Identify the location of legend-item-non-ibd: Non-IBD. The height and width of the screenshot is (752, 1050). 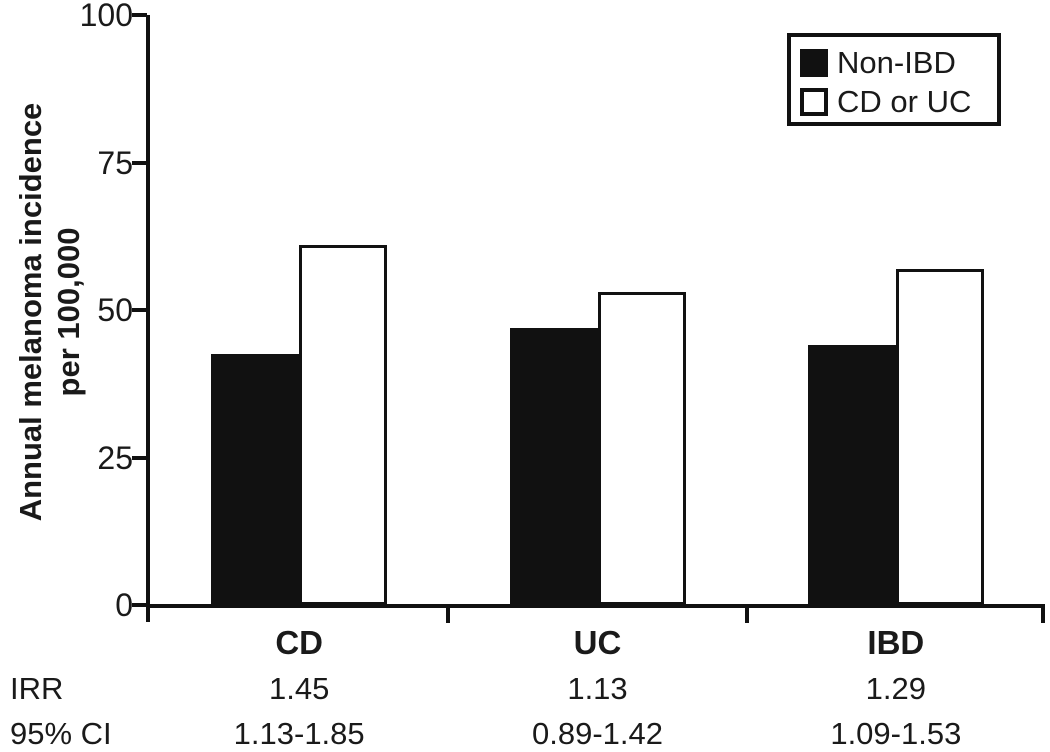
(898, 62).